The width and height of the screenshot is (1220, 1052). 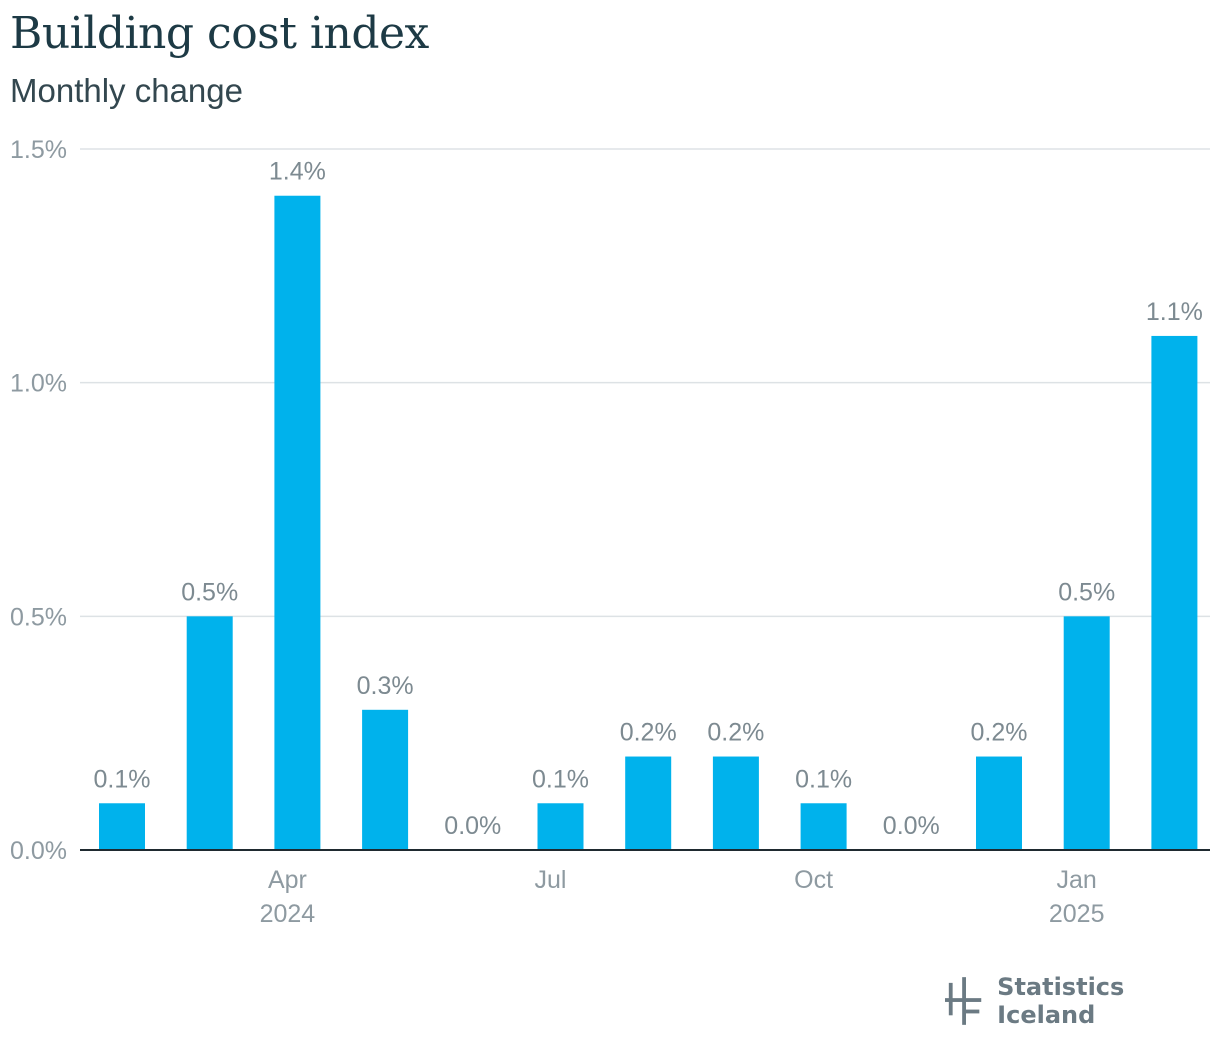 I want to click on data-label: 1.4%, so click(x=297, y=172).